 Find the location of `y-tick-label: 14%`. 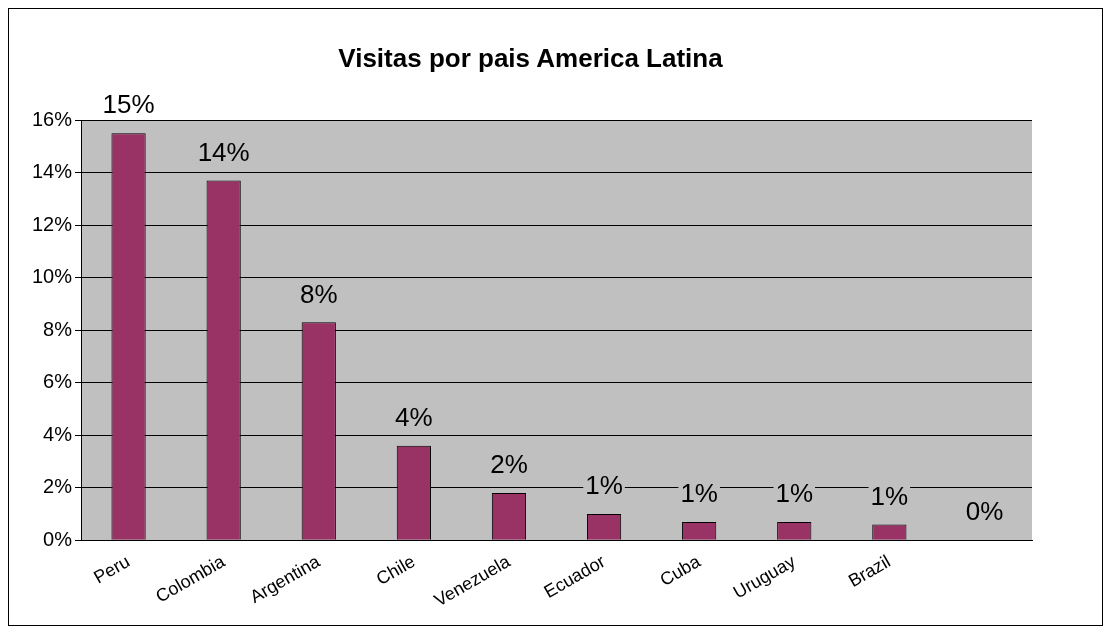

y-tick-label: 14% is located at coordinates (52, 171).